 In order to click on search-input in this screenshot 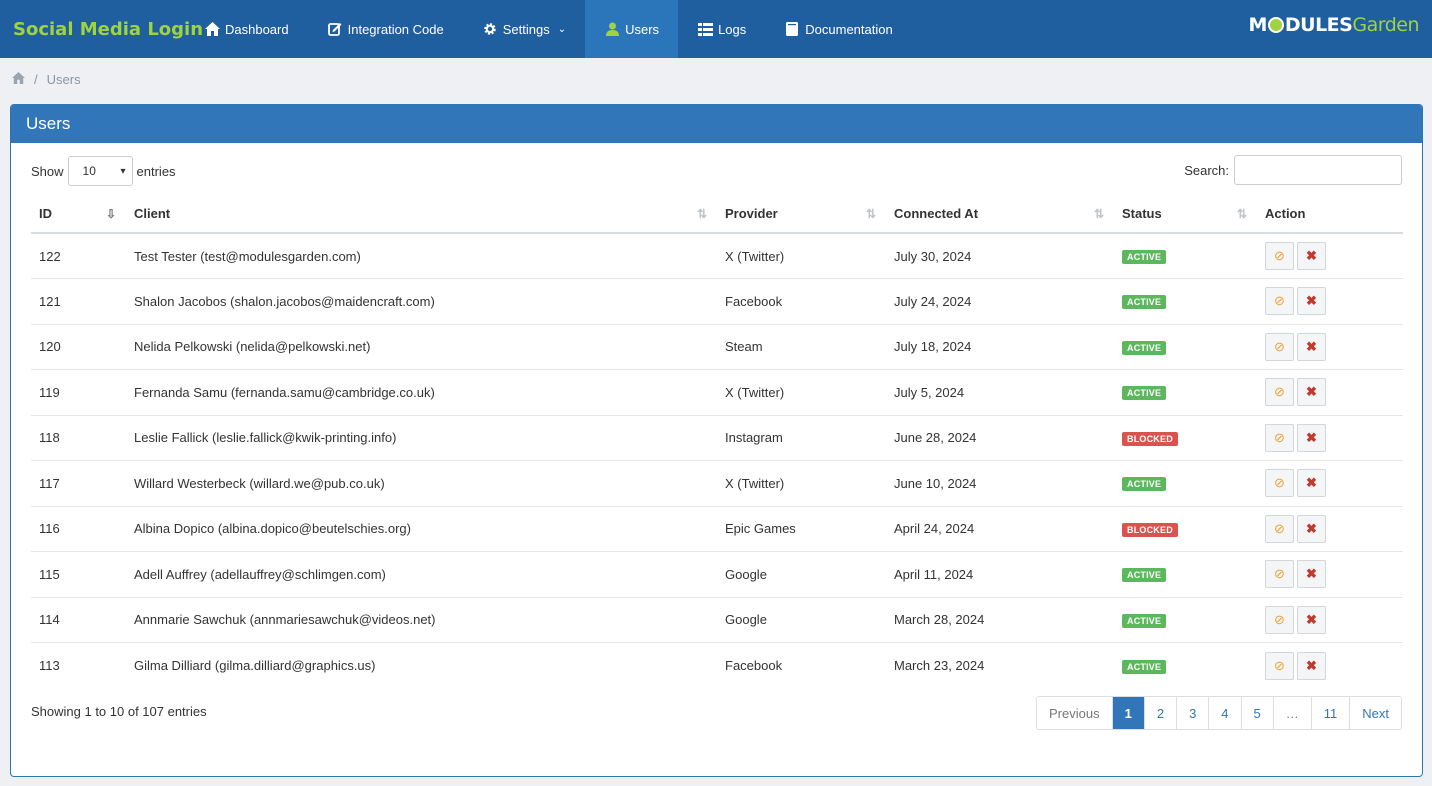, I will do `click(1318, 170)`.